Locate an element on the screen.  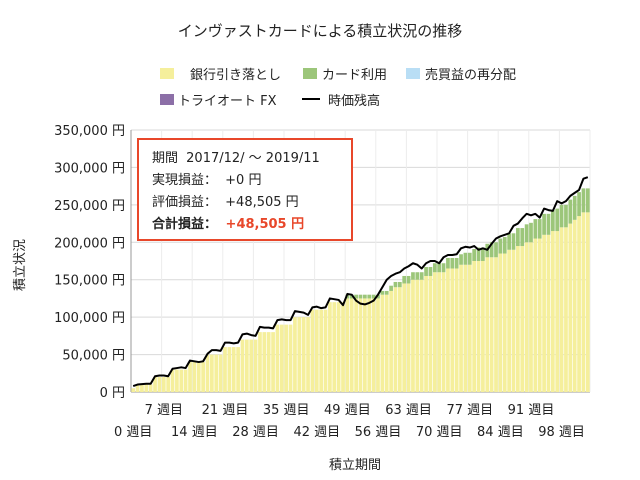
annotation-period-value: 2017/12/ ～ 2019/11 is located at coordinates (253, 158).